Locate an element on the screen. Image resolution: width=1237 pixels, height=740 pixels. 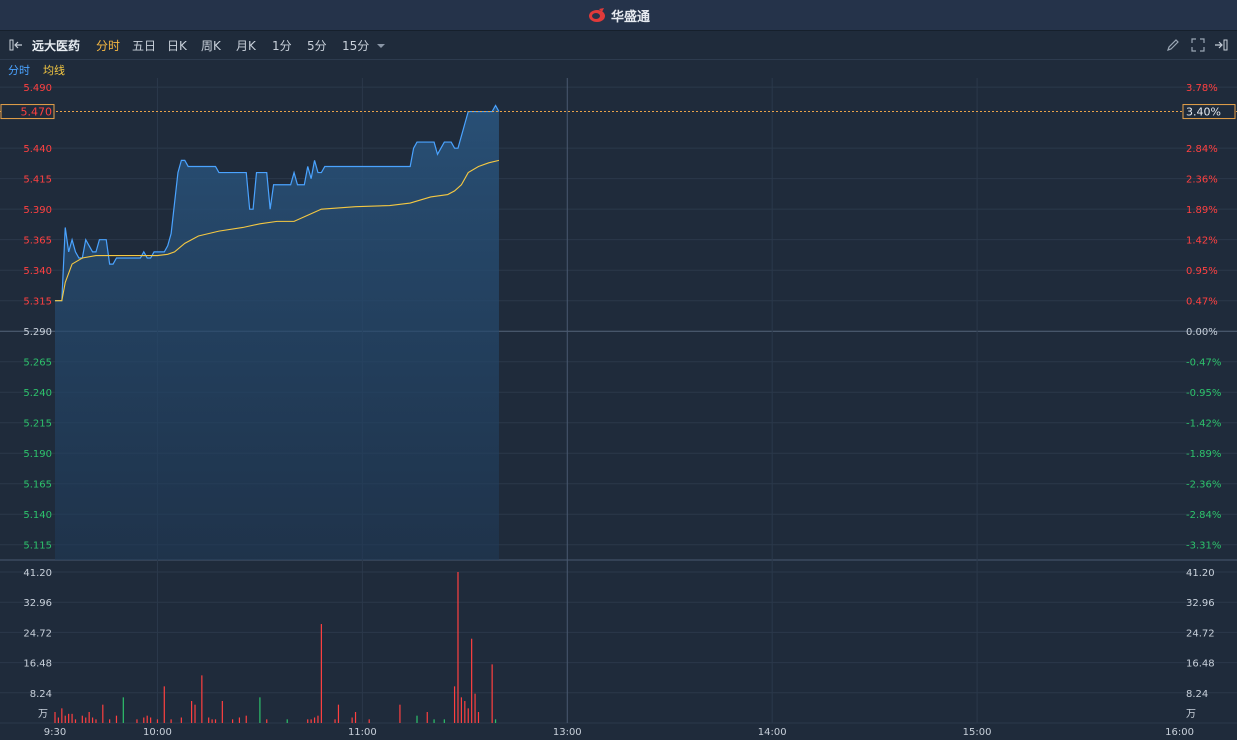
app-header: 华盛通 is located at coordinates (618, 15).